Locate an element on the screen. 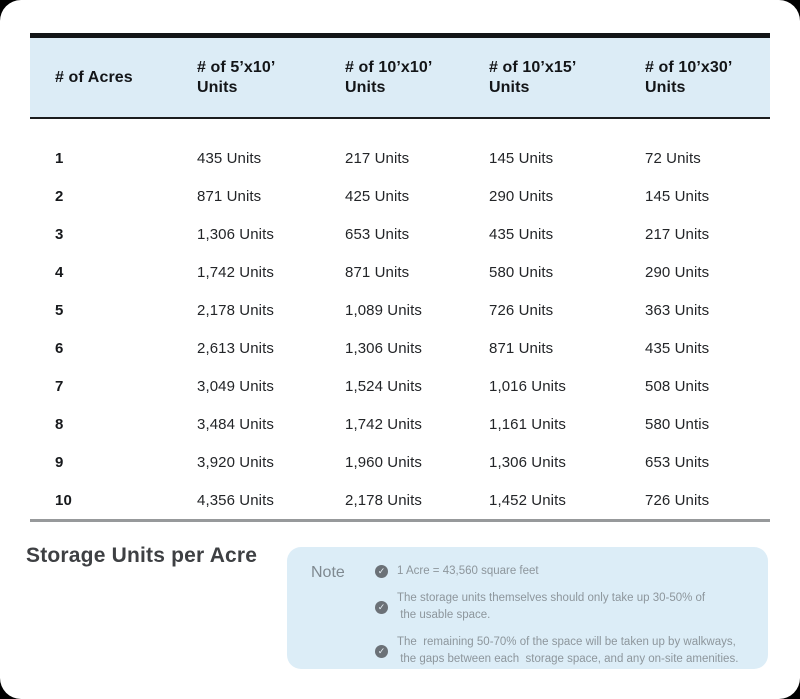 The width and height of the screenshot is (800, 699). units-10x10-cell: 1,089 Units is located at coordinates (383, 310).